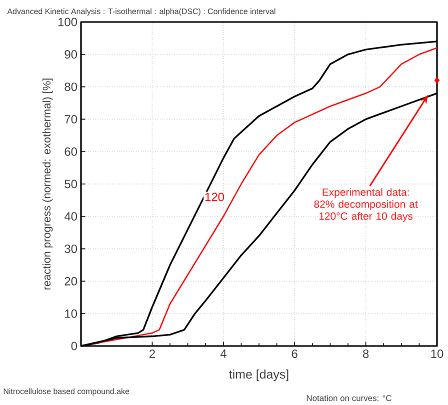 This screenshot has width=448, height=405. What do you see at coordinates (68, 22) in the screenshot?
I see `y-tick-label: 100` at bounding box center [68, 22].